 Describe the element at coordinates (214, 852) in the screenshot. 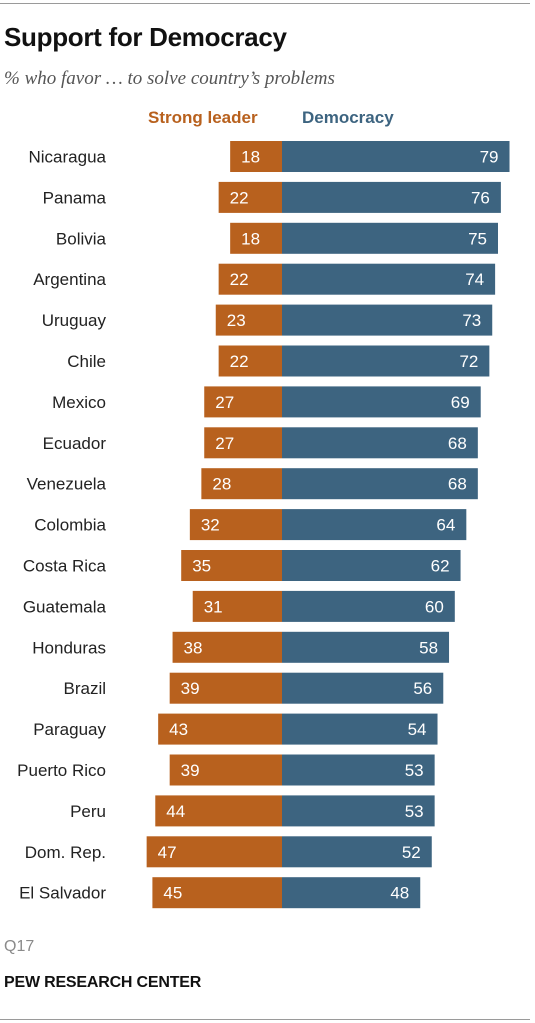

I see `bar-strong-leader-dom-rep` at that location.